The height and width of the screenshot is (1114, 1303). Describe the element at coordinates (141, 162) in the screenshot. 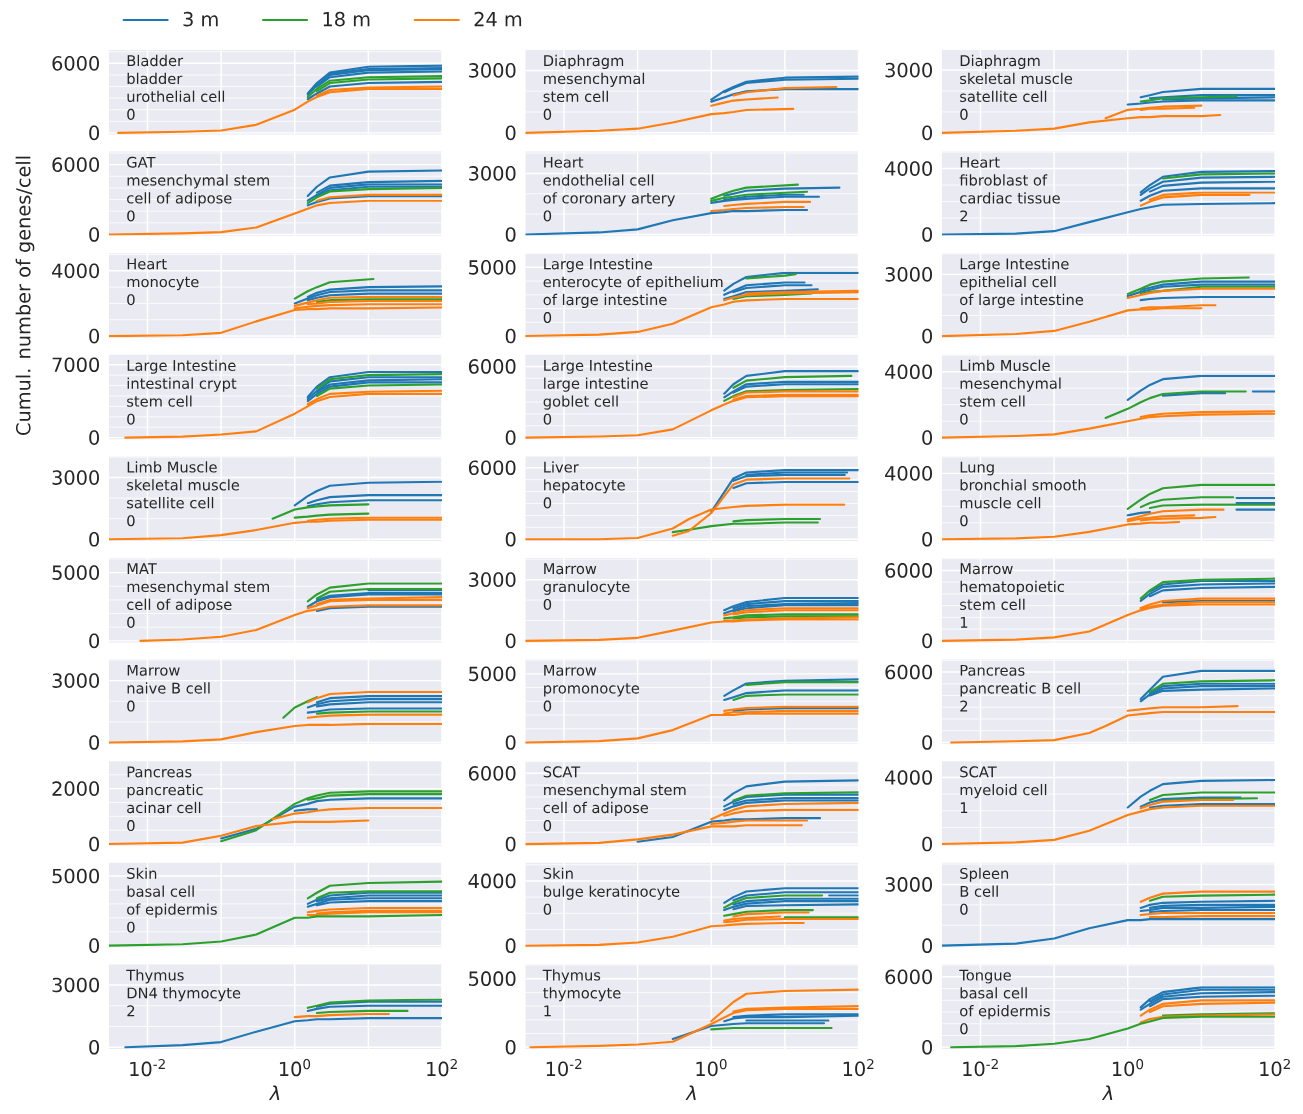

I see `annotation: GAT` at that location.